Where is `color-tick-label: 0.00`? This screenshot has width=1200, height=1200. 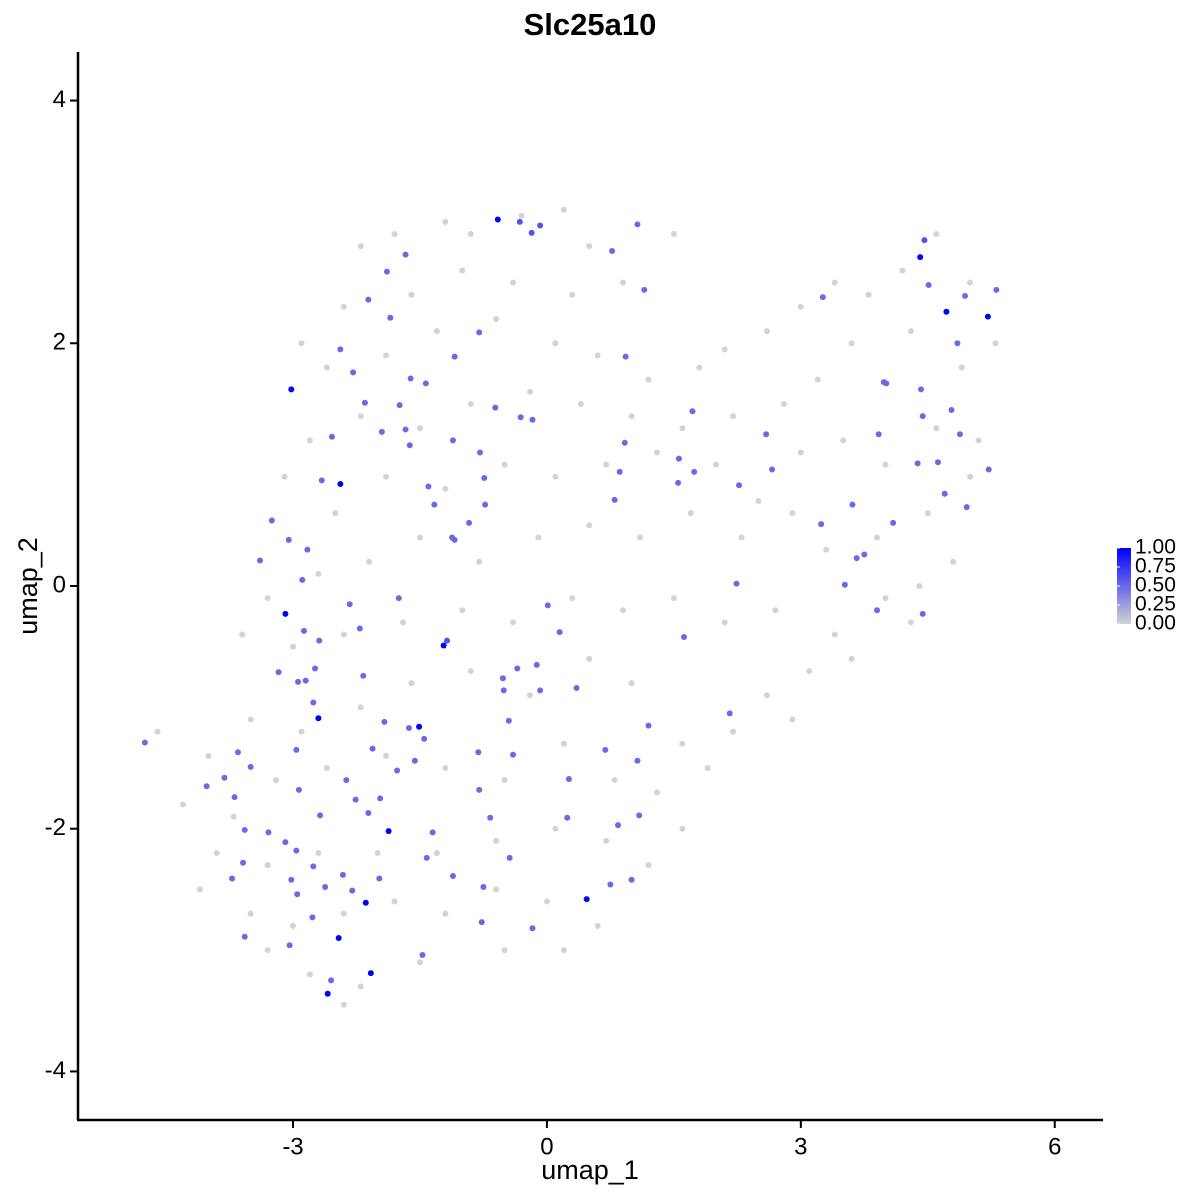
color-tick-label: 0.00 is located at coordinates (1155, 623).